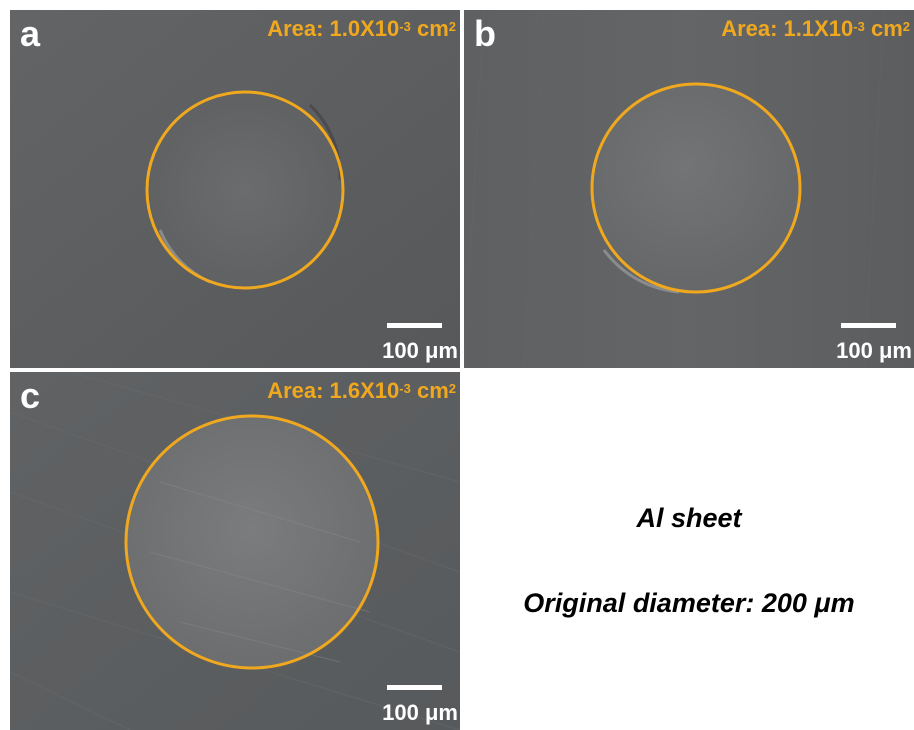 This screenshot has height=730, width=914. Describe the element at coordinates (420, 712) in the screenshot. I see `scale-label-c: 100 μm` at that location.